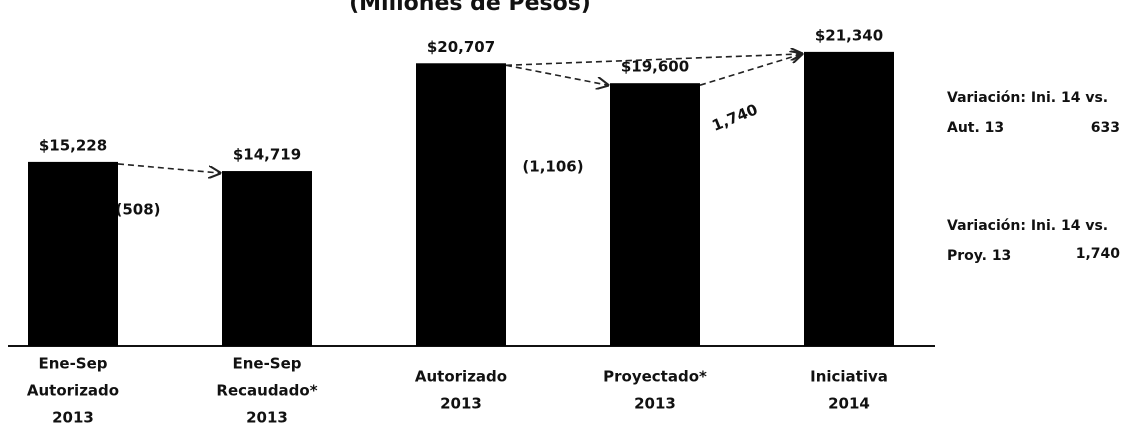 This screenshot has height=440, width=1135. I want to click on data-label: $15,228, so click(73, 145).